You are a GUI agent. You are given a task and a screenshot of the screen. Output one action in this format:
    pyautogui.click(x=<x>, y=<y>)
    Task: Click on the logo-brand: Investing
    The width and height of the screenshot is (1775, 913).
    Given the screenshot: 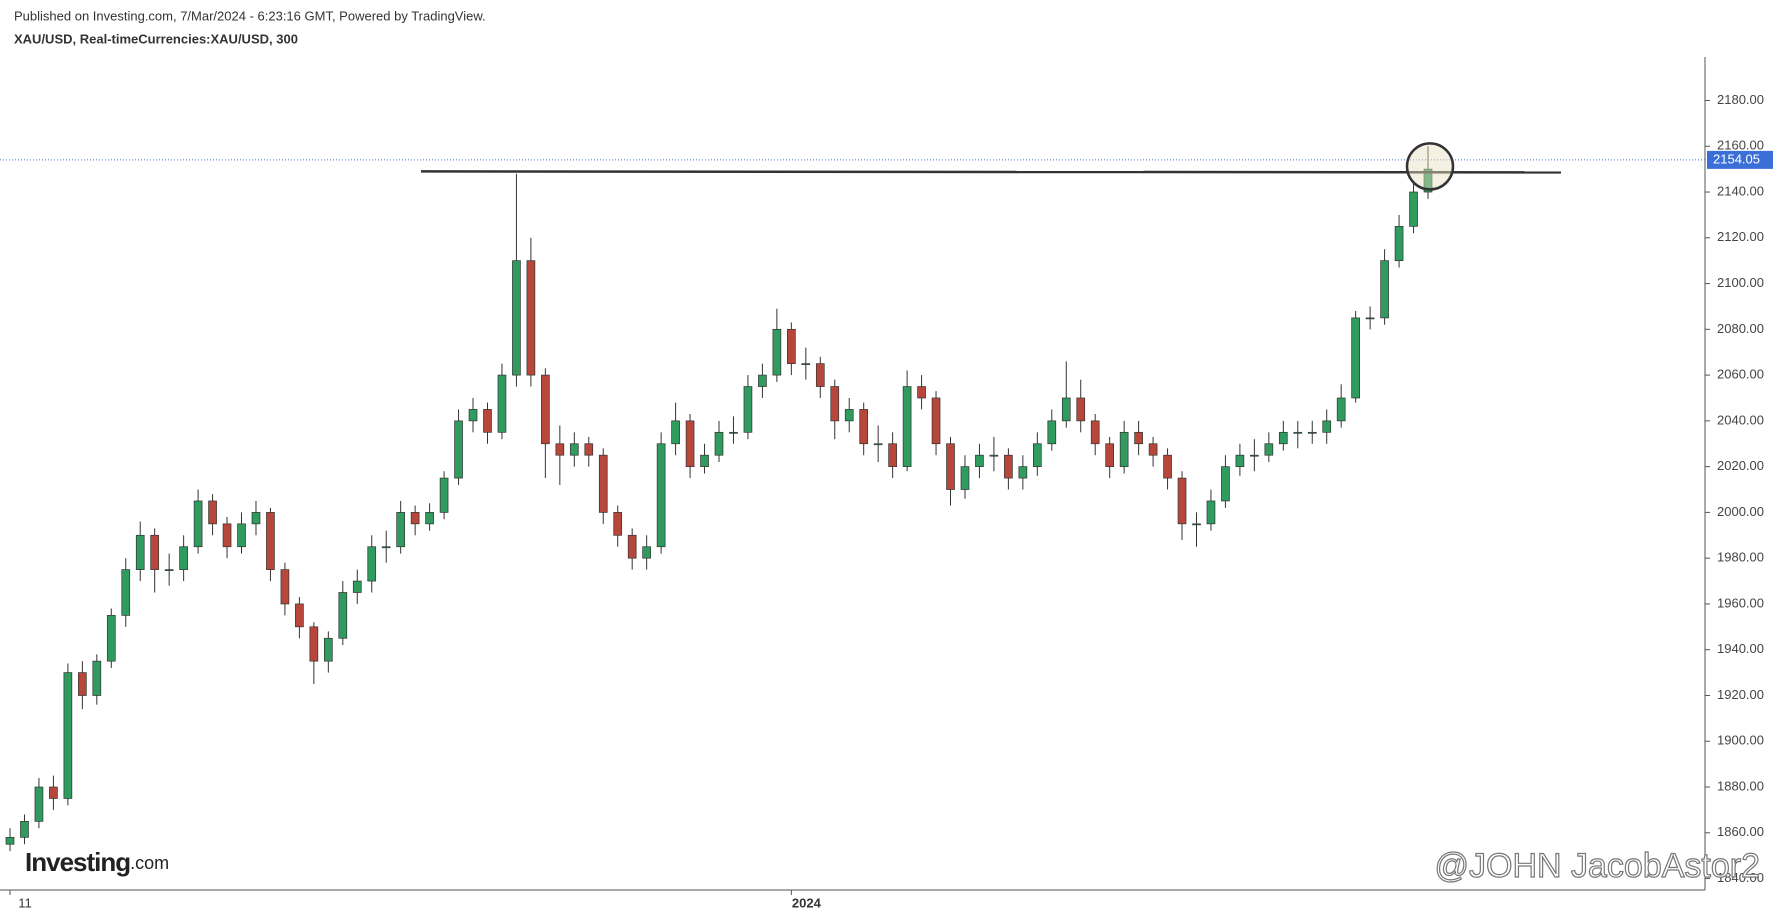 What is the action you would take?
    pyautogui.click(x=77, y=862)
    